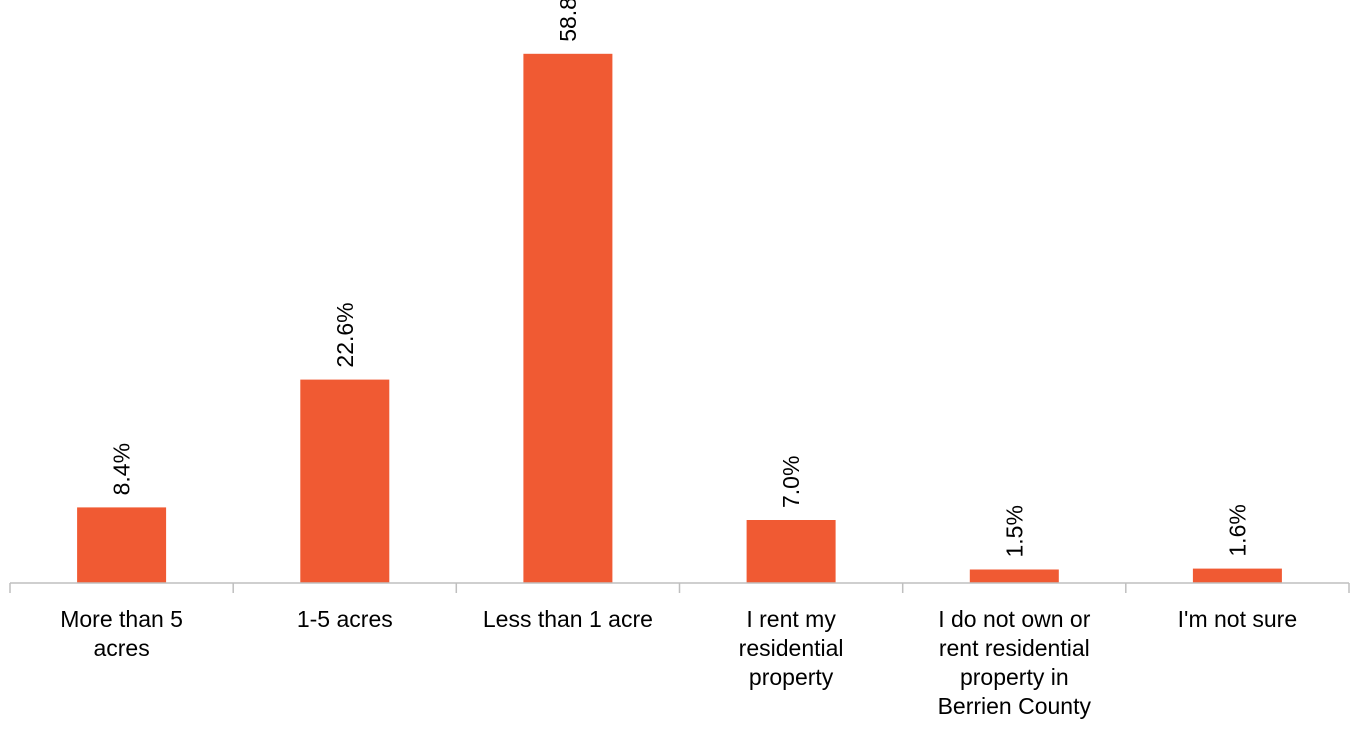  Describe the element at coordinates (568, 21) in the screenshot. I see `data-label-2: 58.8%` at that location.